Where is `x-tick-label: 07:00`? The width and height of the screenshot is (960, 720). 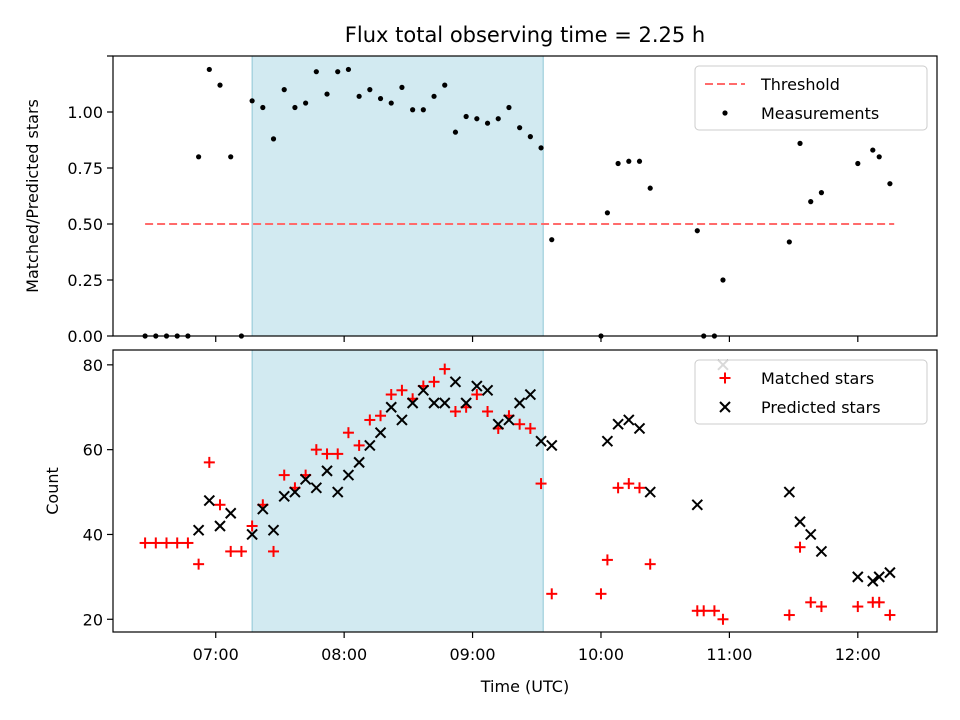 x-tick-label: 07:00 is located at coordinates (216, 654).